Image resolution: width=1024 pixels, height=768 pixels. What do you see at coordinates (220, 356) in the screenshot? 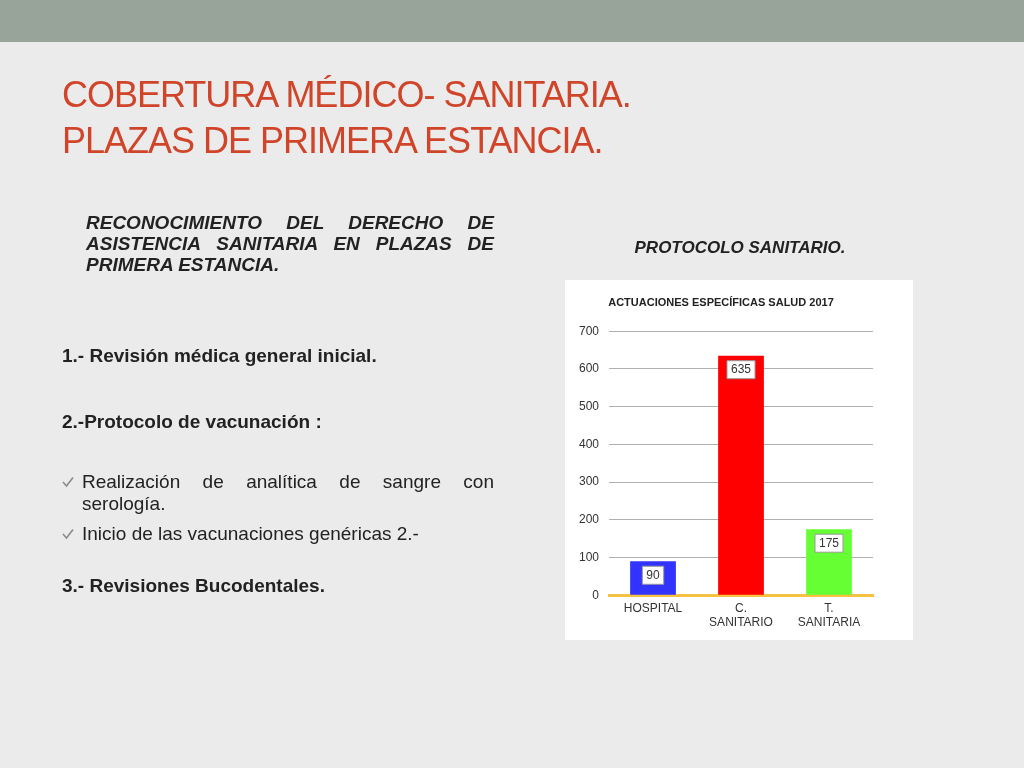
I see `text: 1.- Revisión médica general inicial.` at bounding box center [220, 356].